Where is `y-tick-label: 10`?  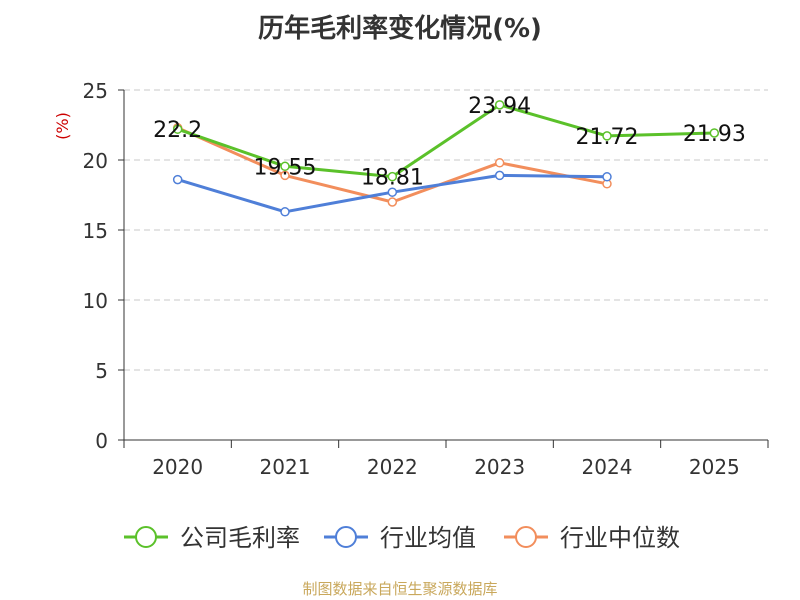 y-tick-label: 10 is located at coordinates (95, 301).